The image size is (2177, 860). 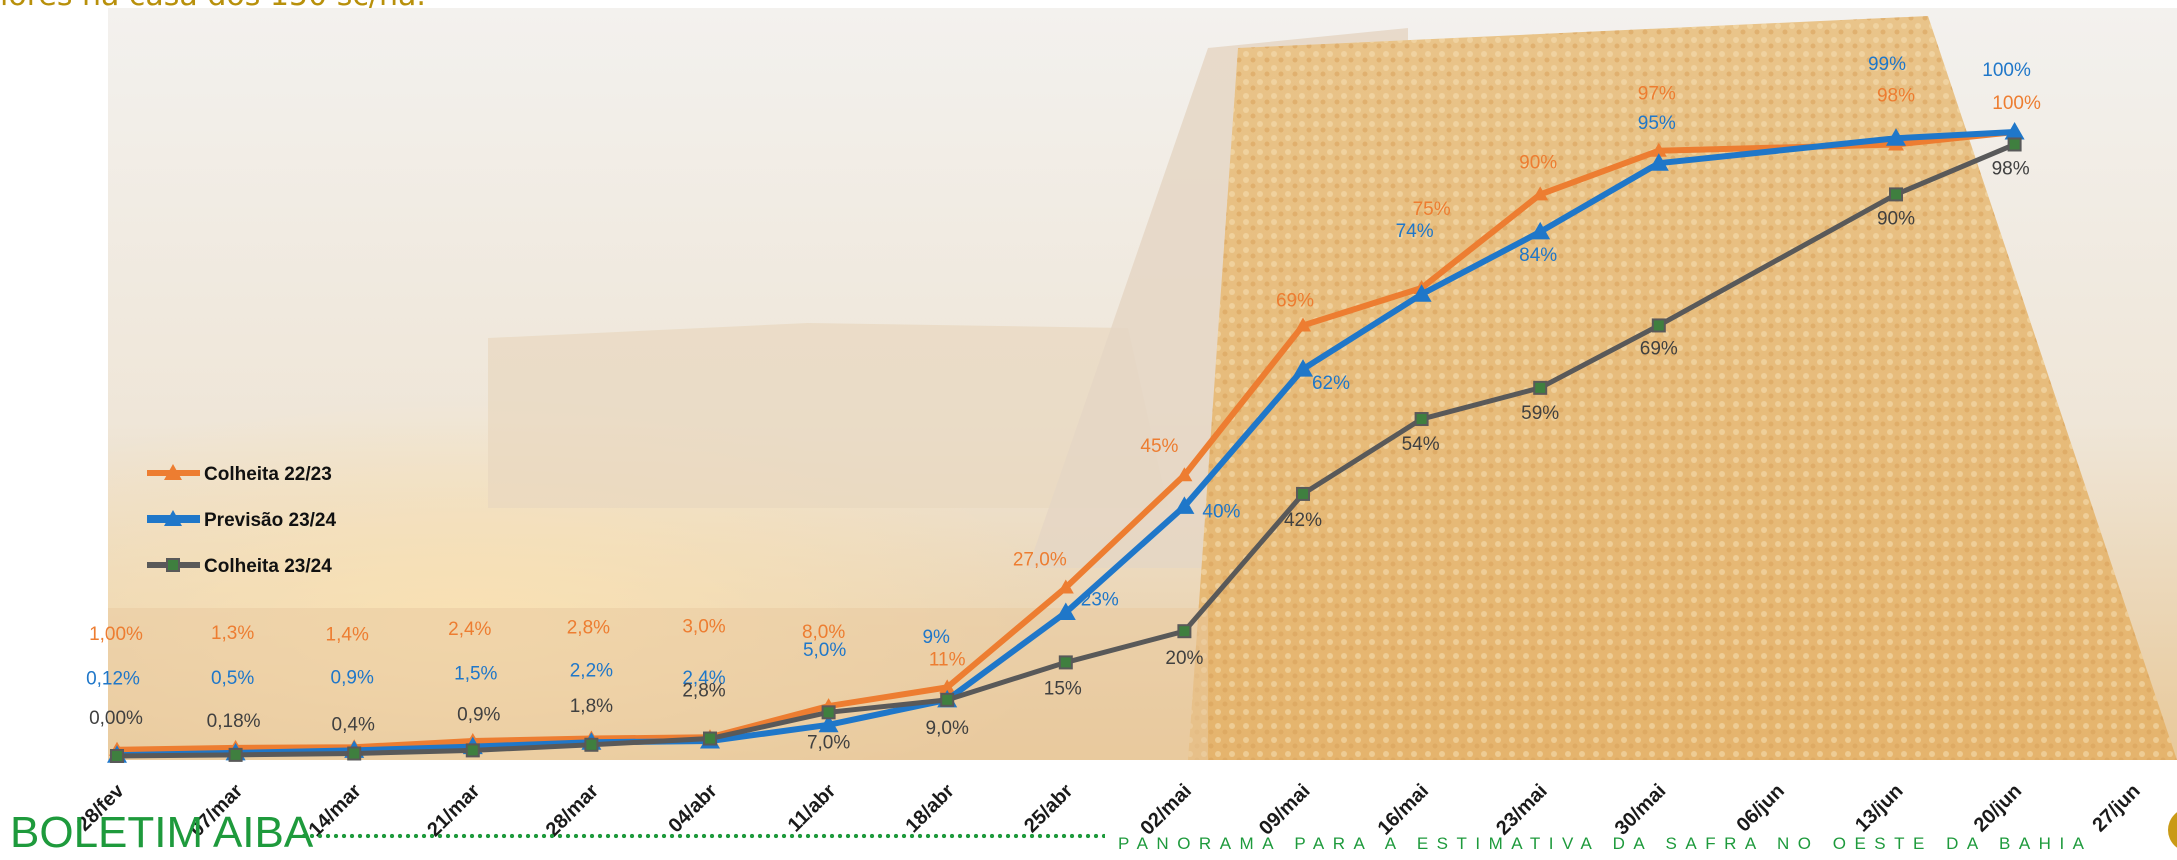 What do you see at coordinates (232, 633) in the screenshot?
I see `data-label: 1,3%` at bounding box center [232, 633].